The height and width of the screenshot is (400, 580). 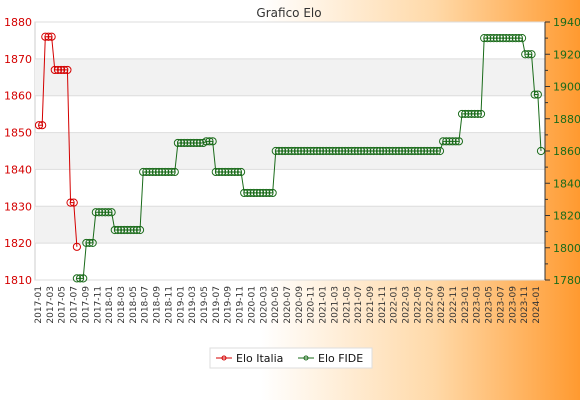 What do you see at coordinates (18, 280) in the screenshot?
I see `left-tick-label: 1810` at bounding box center [18, 280].